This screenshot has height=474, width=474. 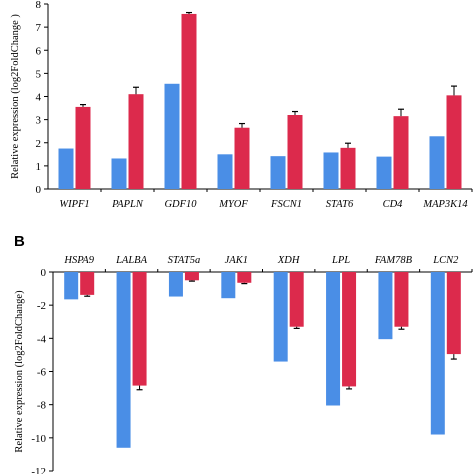 What do you see at coordinates (38, 439) in the screenshot?
I see `panel-b-y-tick-label: -10` at bounding box center [38, 439].